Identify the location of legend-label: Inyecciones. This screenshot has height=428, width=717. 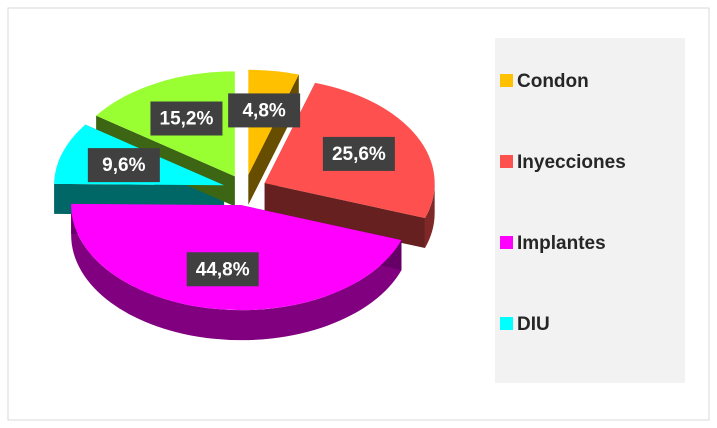
(571, 162).